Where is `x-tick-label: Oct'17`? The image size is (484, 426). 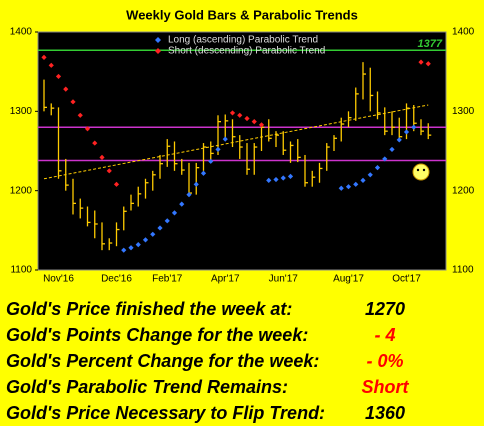 x-tick-label: Oct'17 is located at coordinates (406, 279).